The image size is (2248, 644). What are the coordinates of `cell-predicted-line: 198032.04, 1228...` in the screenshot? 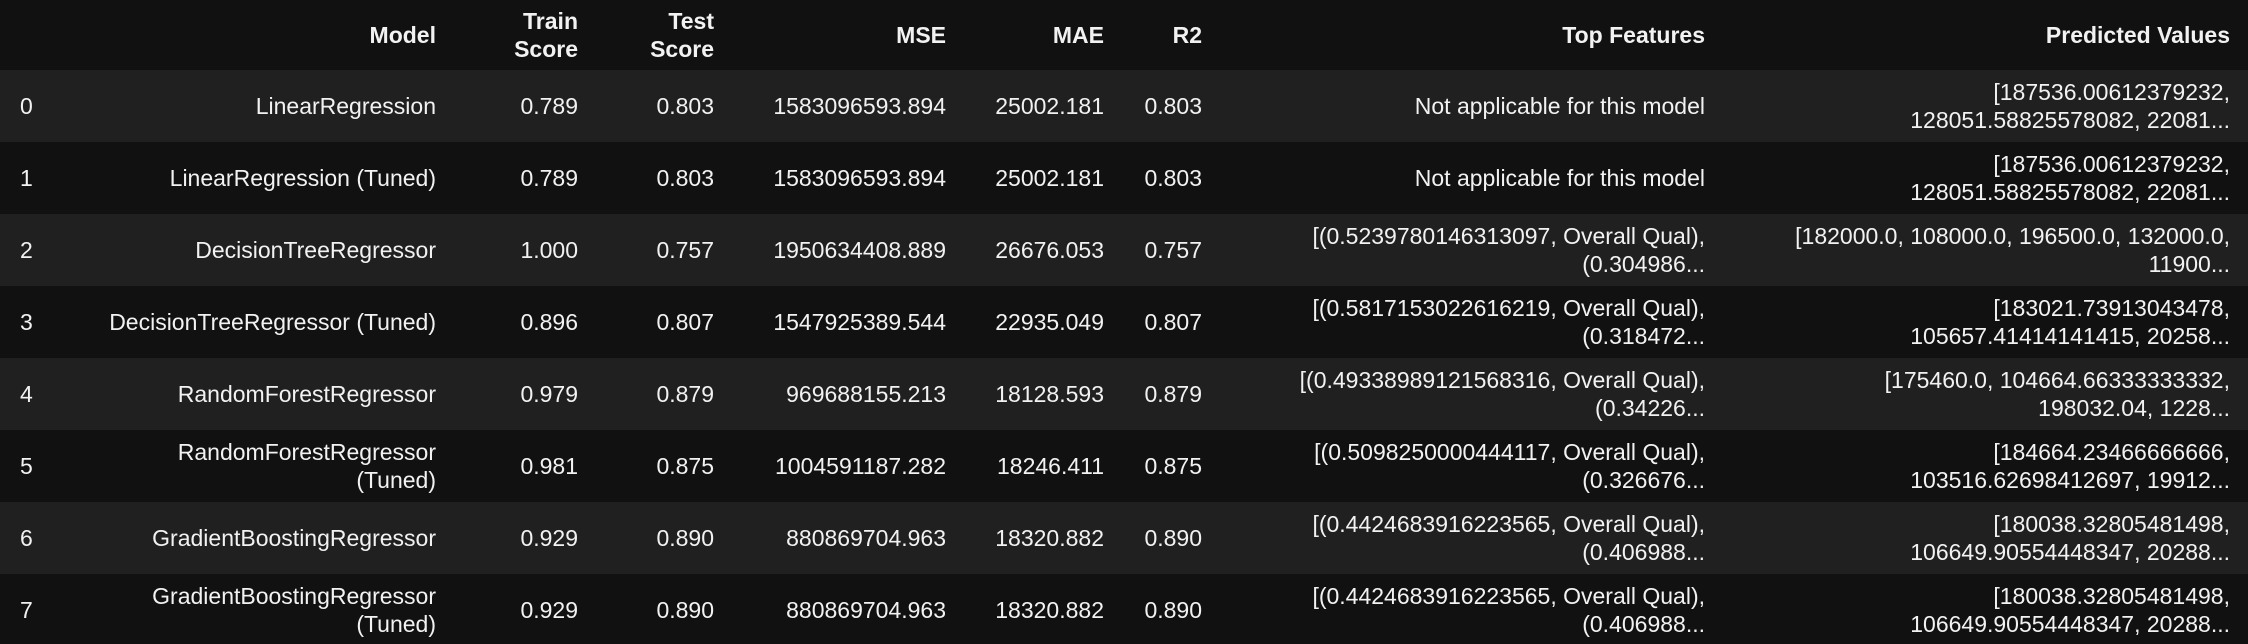 It's located at (2134, 408).